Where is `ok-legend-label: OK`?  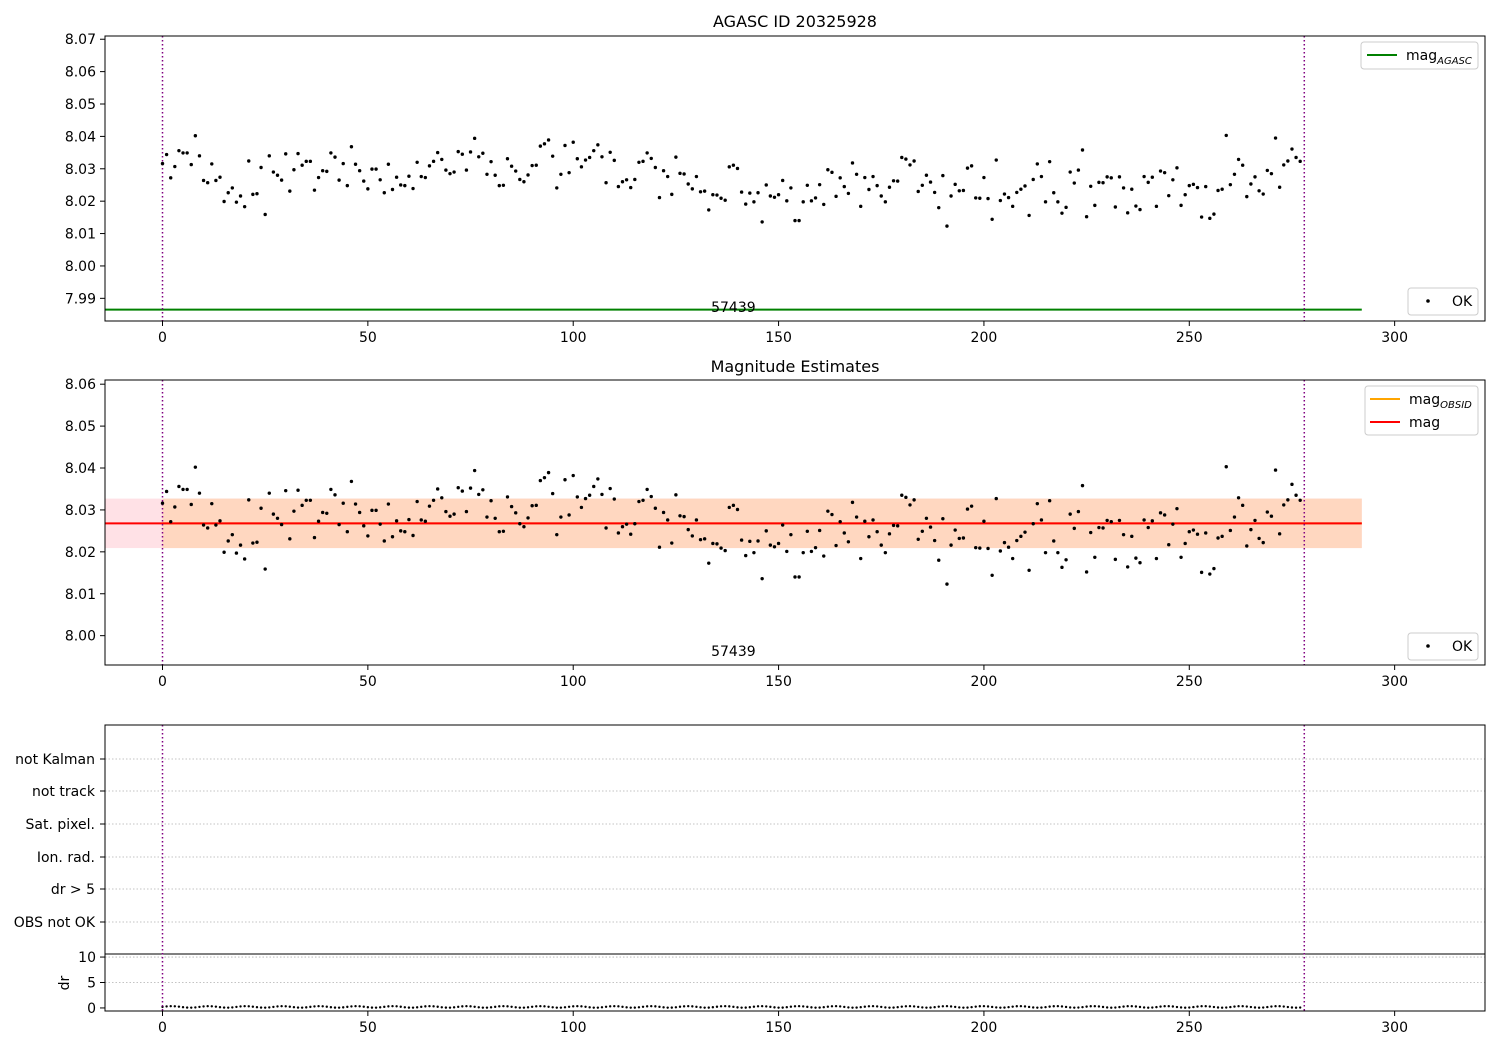 ok-legend-label: OK is located at coordinates (1462, 647).